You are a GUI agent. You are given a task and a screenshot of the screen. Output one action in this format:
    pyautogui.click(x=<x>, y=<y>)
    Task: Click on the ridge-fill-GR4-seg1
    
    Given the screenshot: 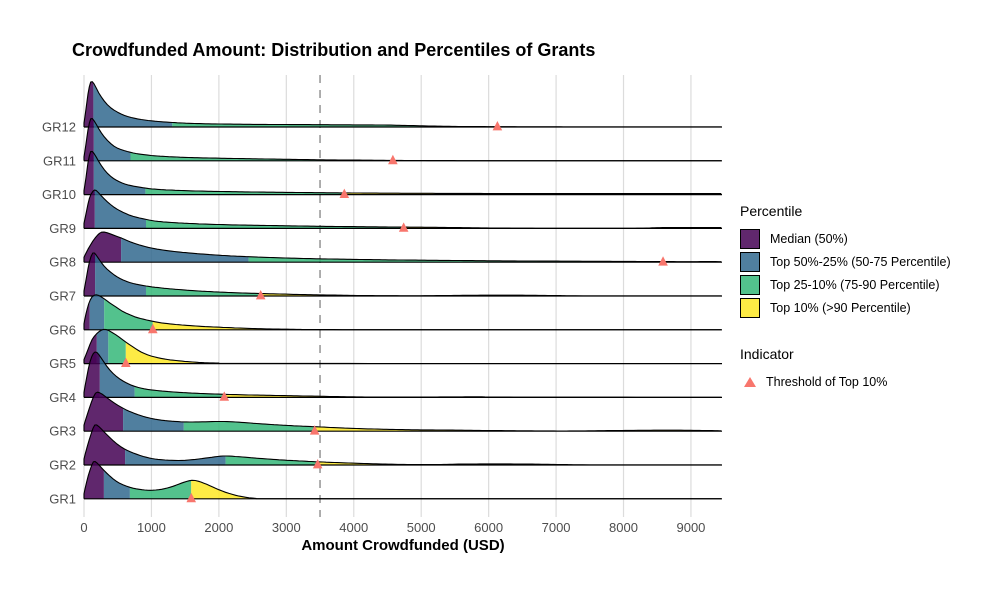 What is the action you would take?
    pyautogui.click(x=117, y=377)
    